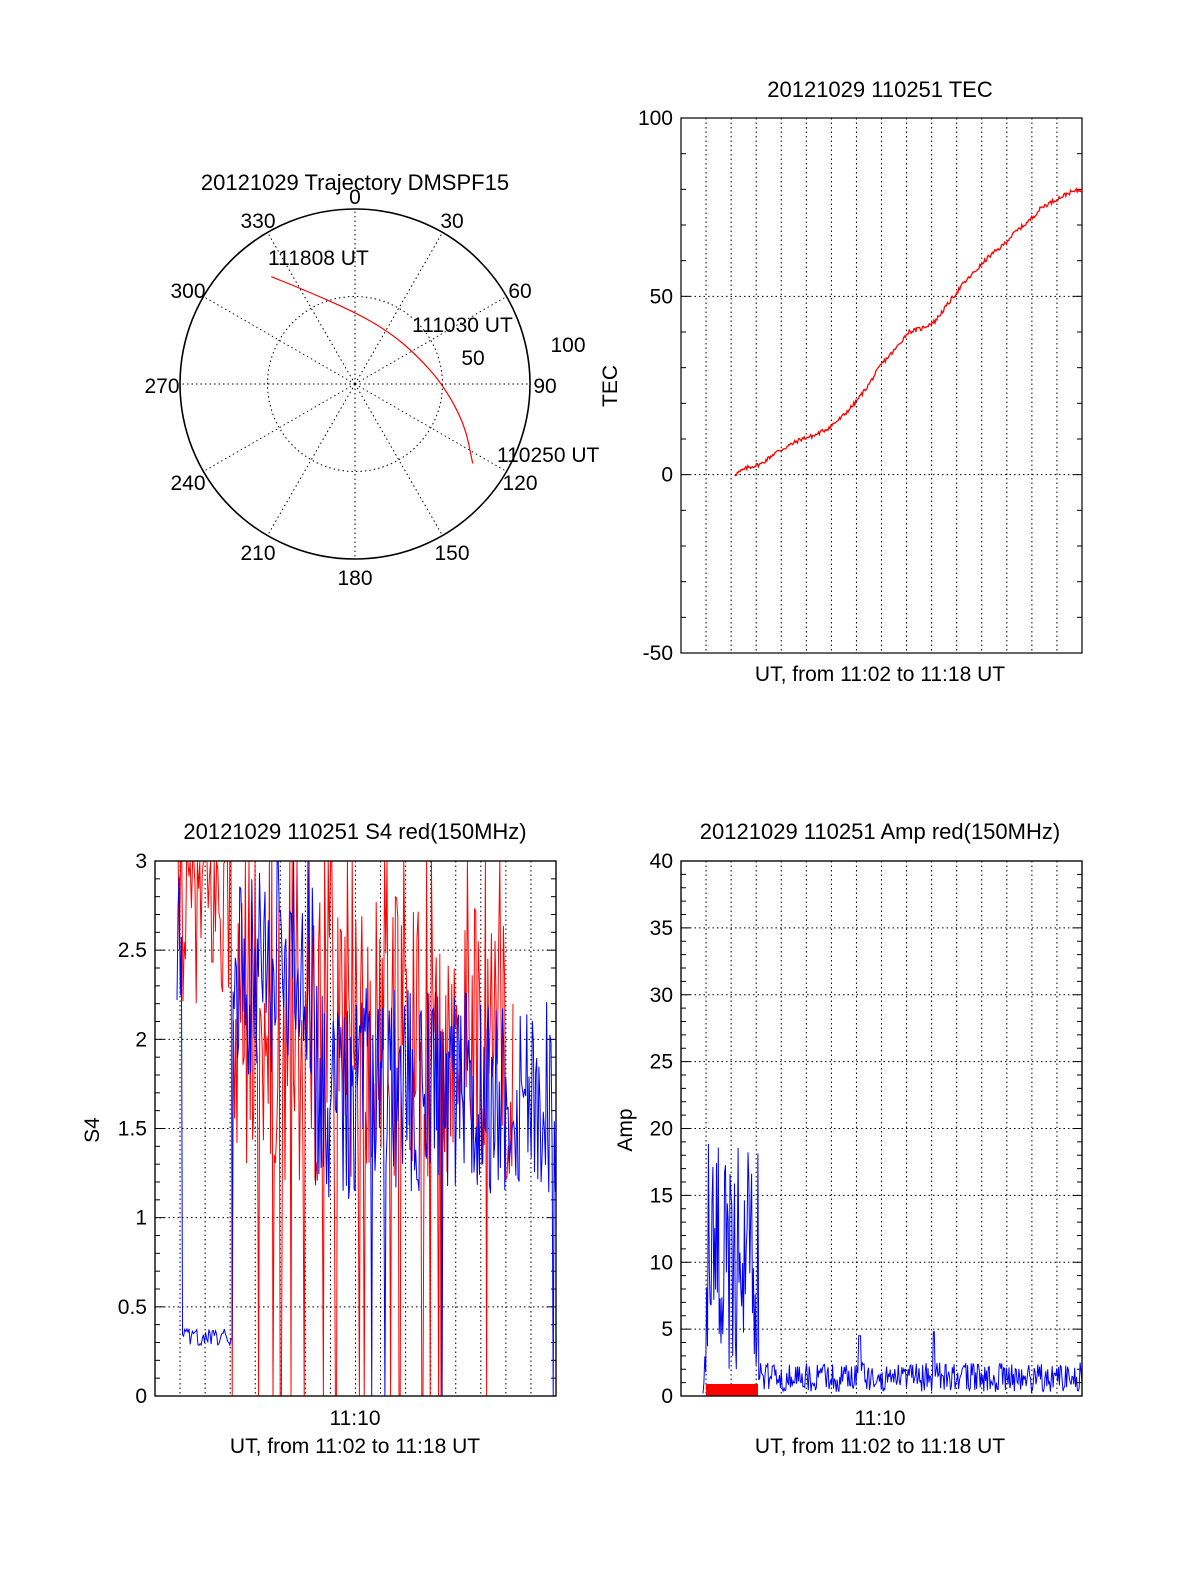 The width and height of the screenshot is (1200, 1575). Describe the element at coordinates (355, 1446) in the screenshot. I see `s4-xlabel: UT, from 11:02 to 11:18 UT` at that location.